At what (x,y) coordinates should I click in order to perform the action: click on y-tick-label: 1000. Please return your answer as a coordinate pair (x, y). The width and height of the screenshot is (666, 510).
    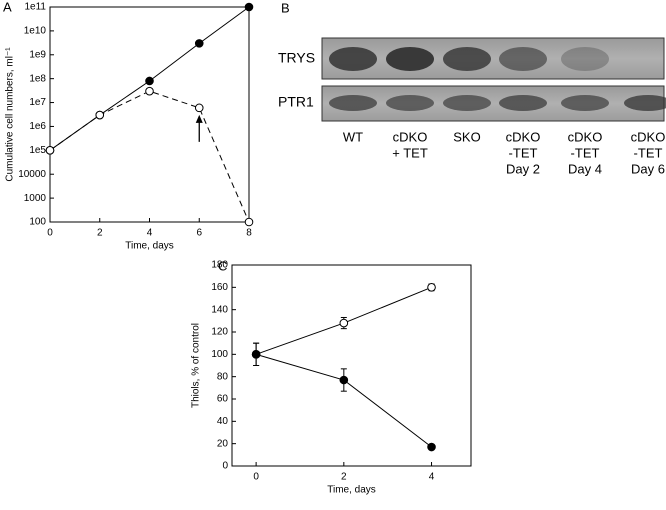
    Looking at the image, I should click on (35, 198).